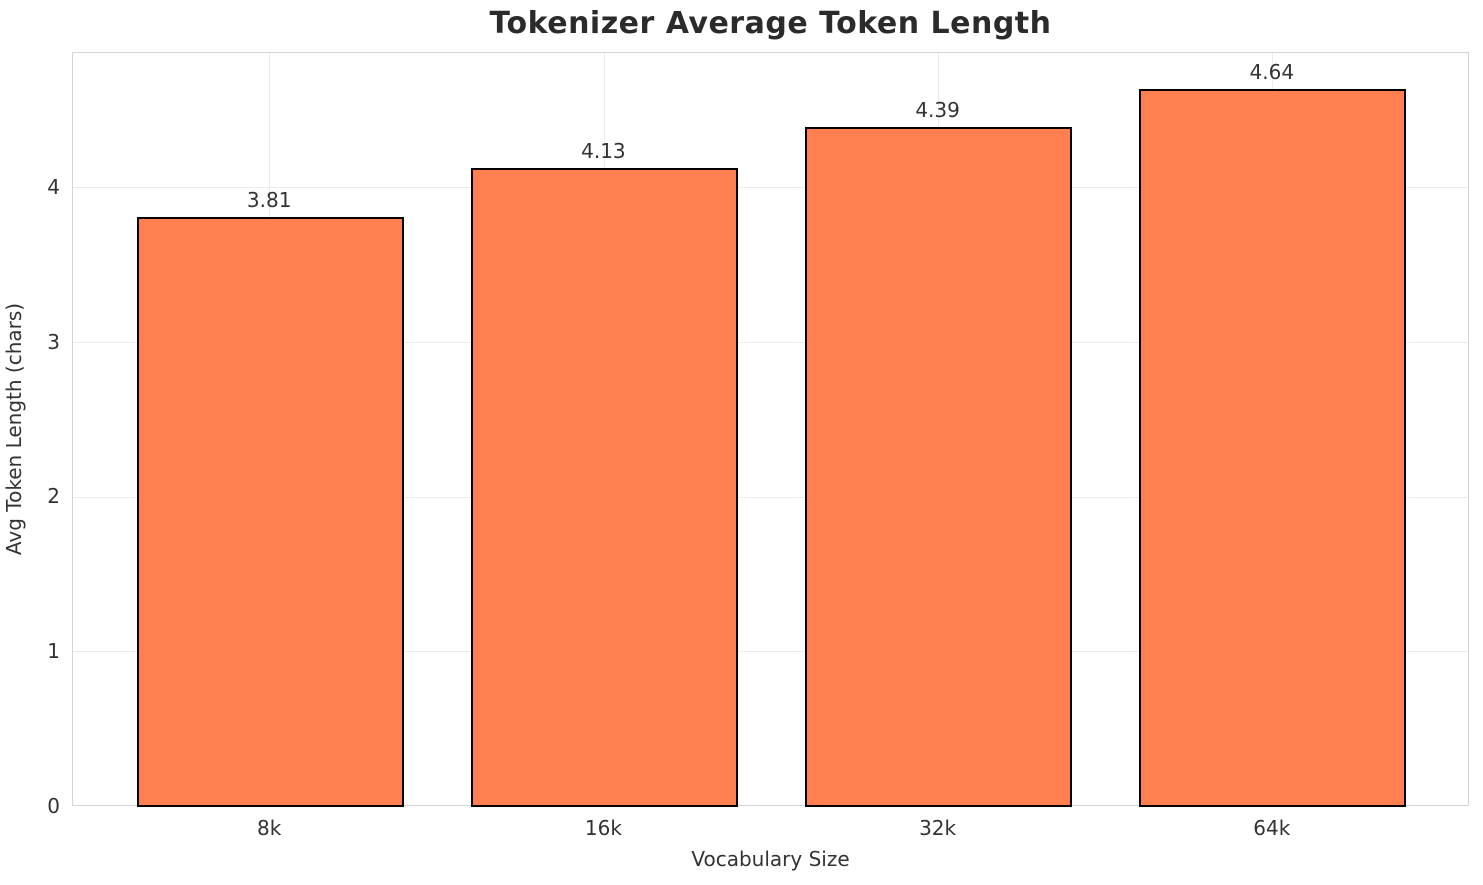  What do you see at coordinates (1272, 828) in the screenshot?
I see `x-tick-label-64k: 64k` at bounding box center [1272, 828].